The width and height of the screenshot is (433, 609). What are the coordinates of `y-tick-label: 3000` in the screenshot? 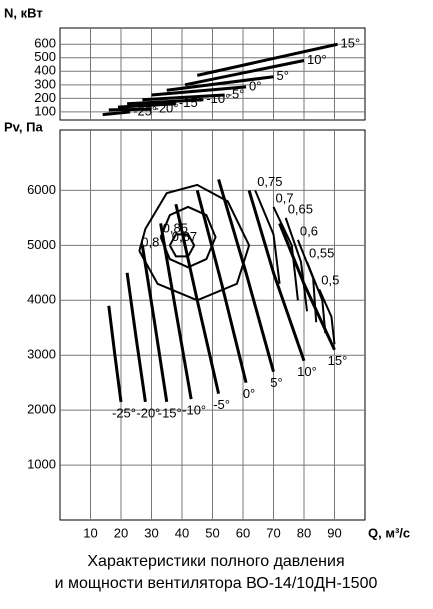 It's located at (41, 354).